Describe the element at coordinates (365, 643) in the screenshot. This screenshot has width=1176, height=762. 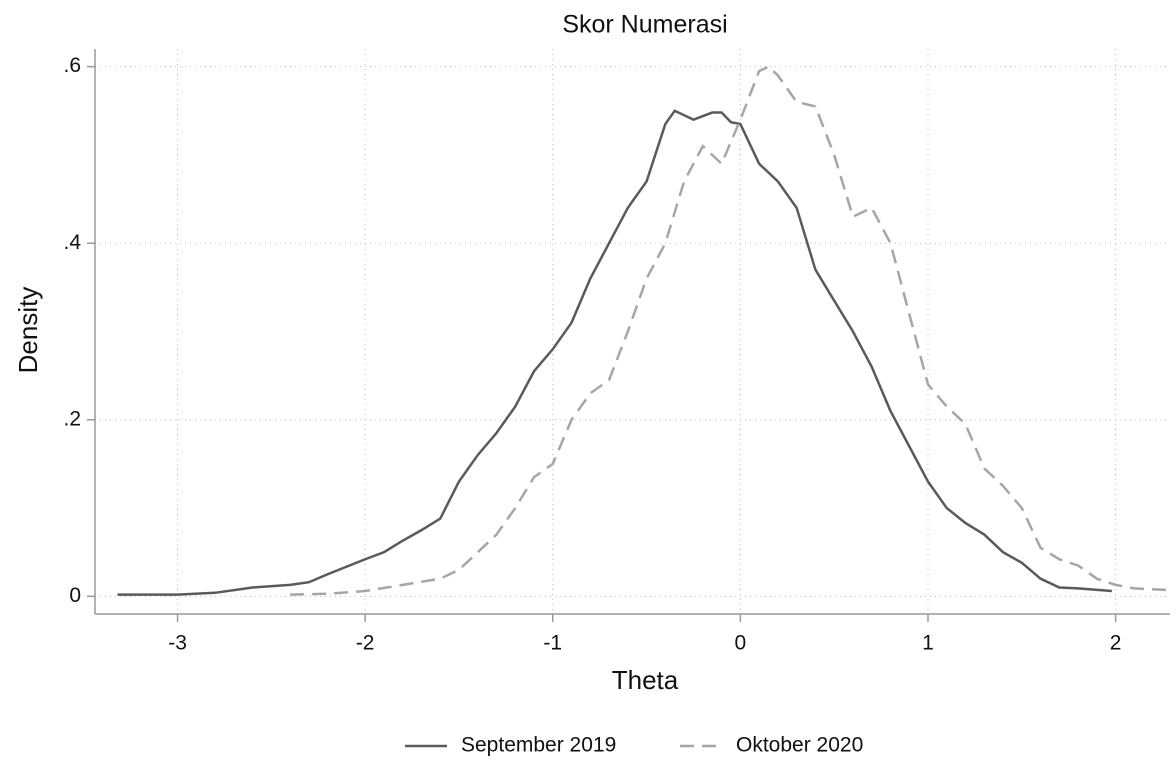
I see `x-tick-label: -2` at that location.